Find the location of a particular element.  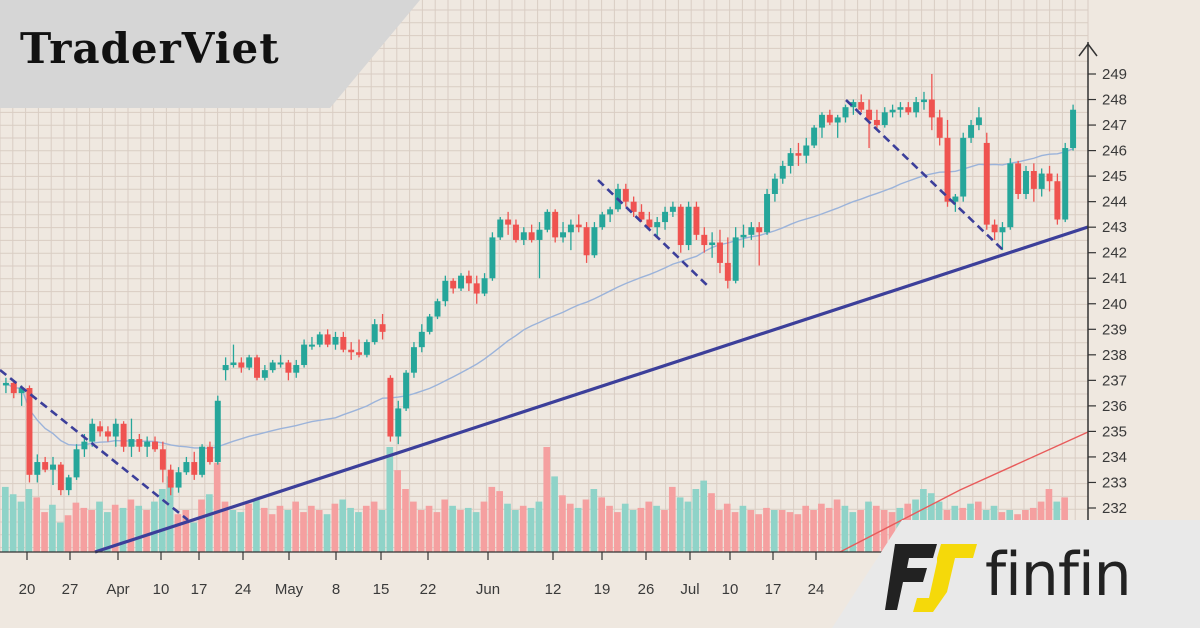

y-tick-label: 247 is located at coordinates (1114, 125).